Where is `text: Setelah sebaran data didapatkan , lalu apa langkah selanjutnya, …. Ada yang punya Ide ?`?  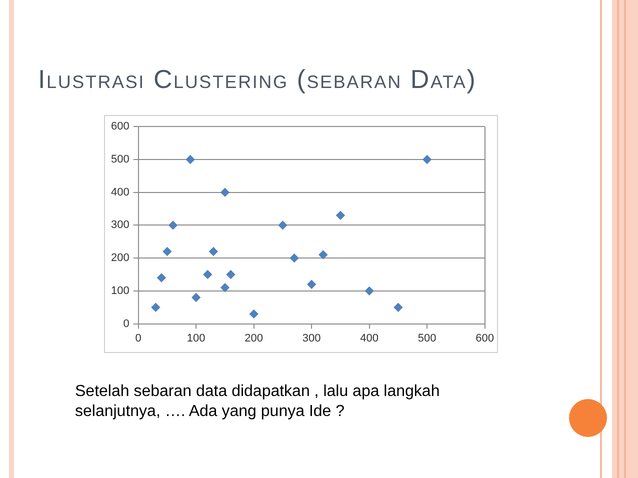
text: Setelah sebaran data didapatkan , lalu apa langkah selanjutnya, …. Ada yang punya Ide ? is located at coordinates (258, 402).